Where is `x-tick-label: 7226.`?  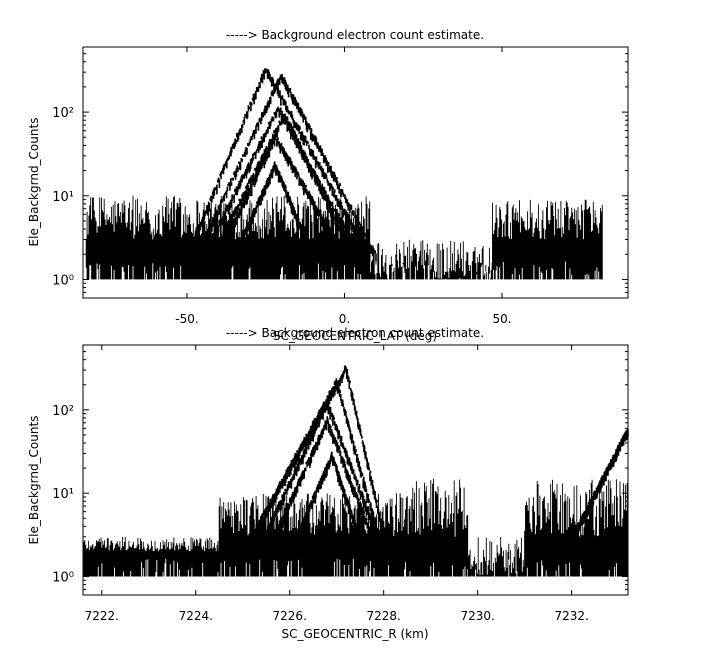
x-tick-label: 7226. is located at coordinates (290, 616).